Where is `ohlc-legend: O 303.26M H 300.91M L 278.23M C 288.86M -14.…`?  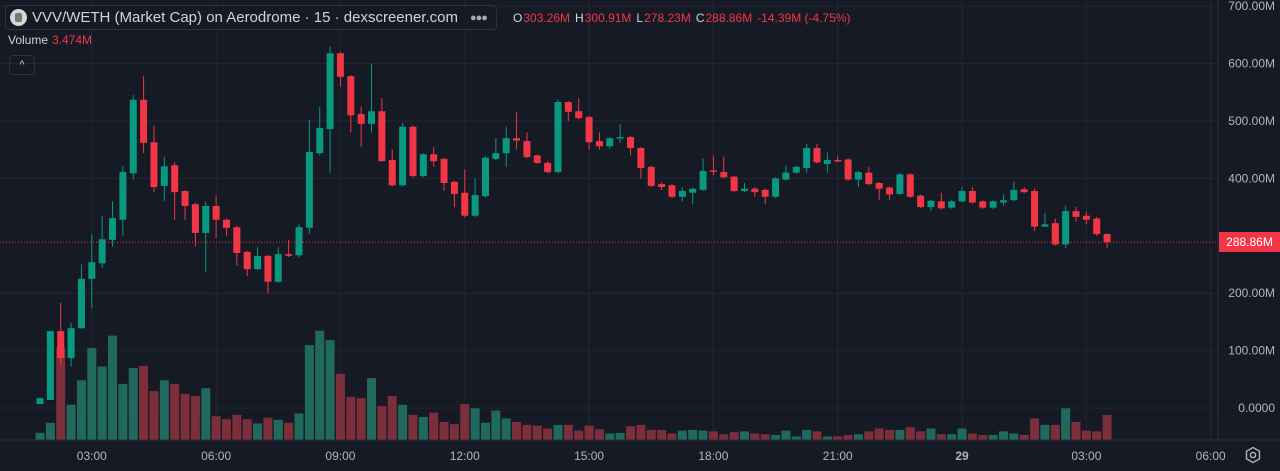
ohlc-legend: O 303.26M H 300.91M L 278.23M C 288.86M -14.… is located at coordinates (684, 18).